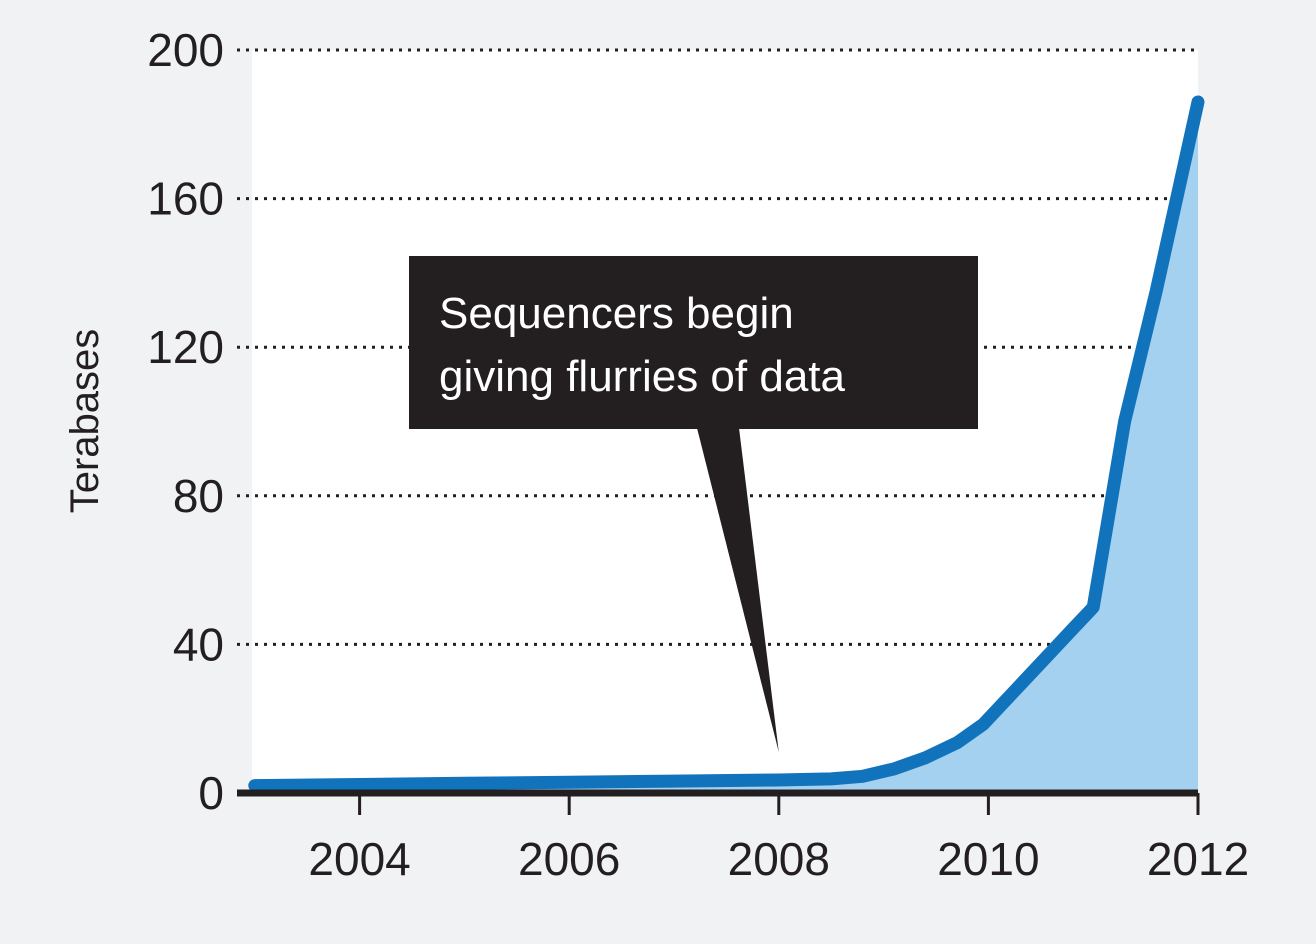  Describe the element at coordinates (198, 496) in the screenshot. I see `y-tick-label-80: 80` at that location.